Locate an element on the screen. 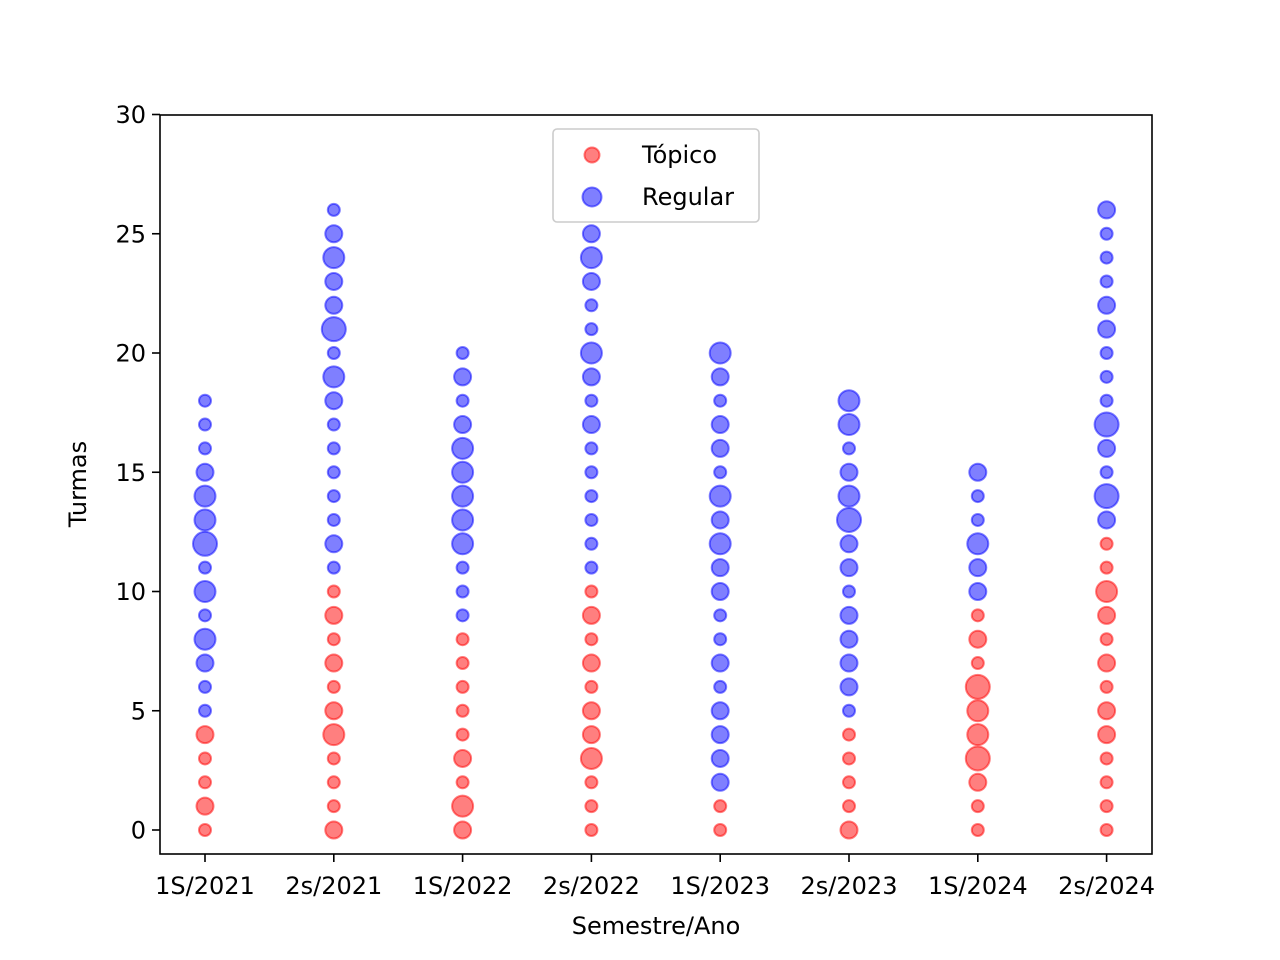  legend: Tópico Regular is located at coordinates (656, 175).